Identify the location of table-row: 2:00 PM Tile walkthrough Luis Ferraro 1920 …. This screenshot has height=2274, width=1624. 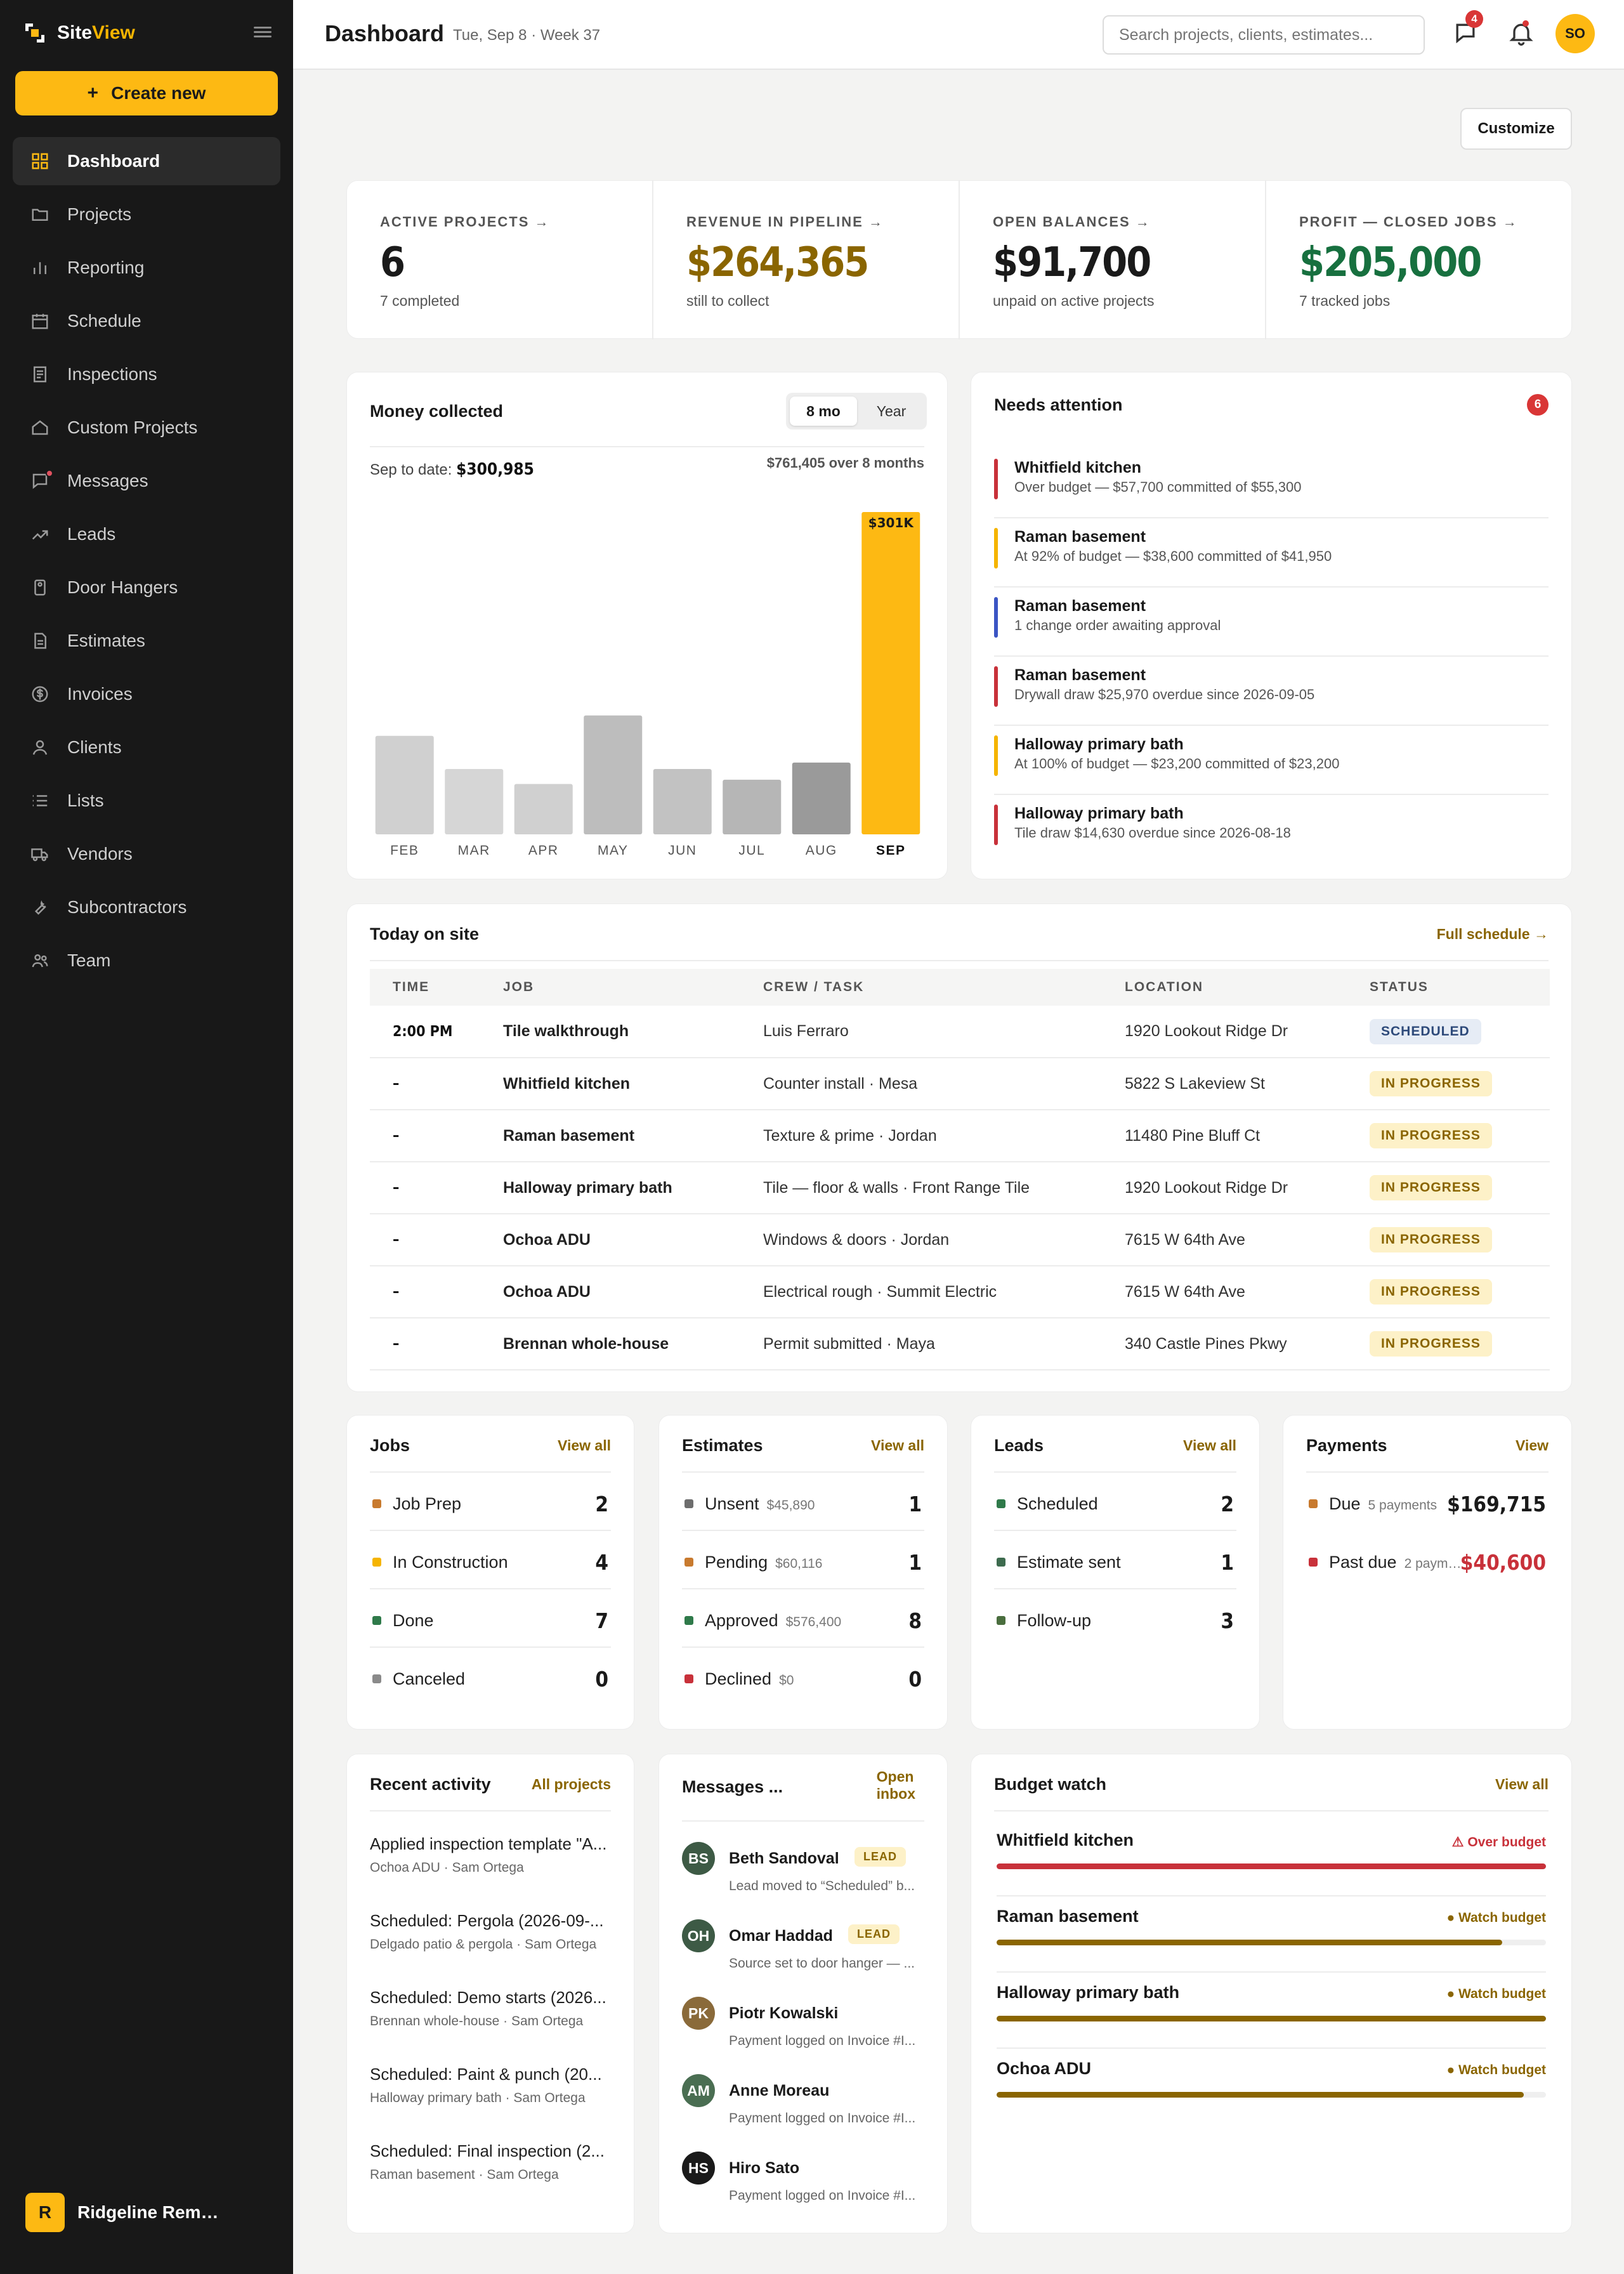
(960, 1032).